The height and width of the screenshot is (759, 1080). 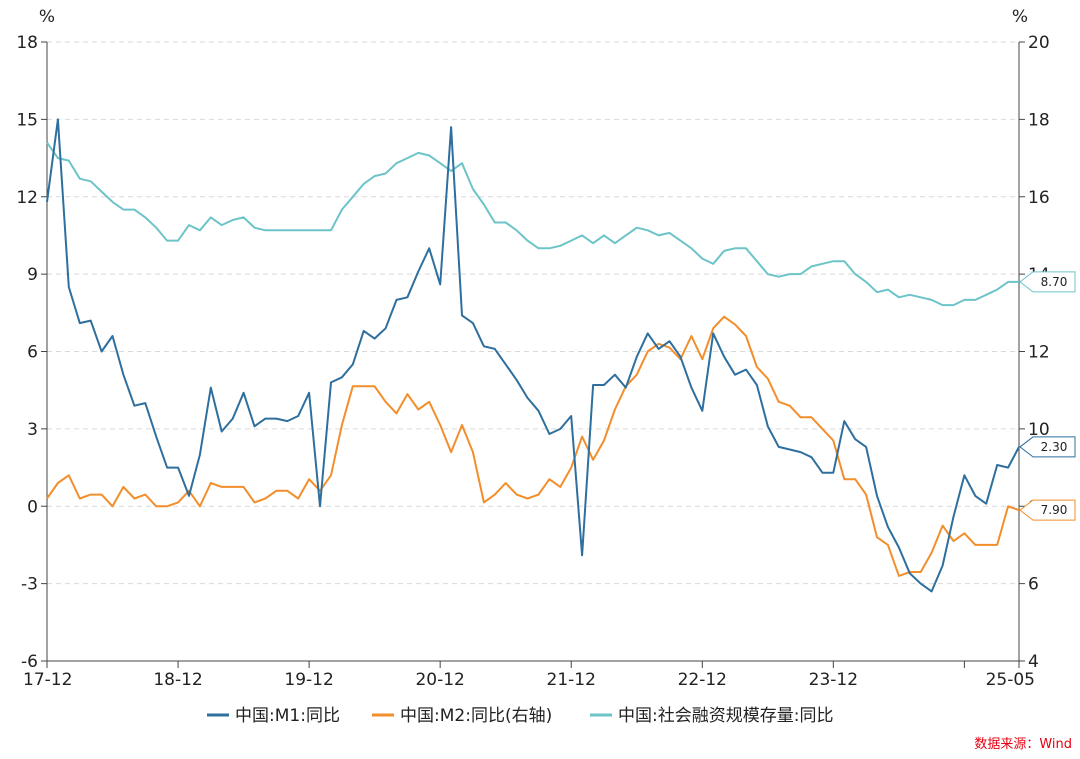 What do you see at coordinates (32, 507) in the screenshot?
I see `left-tick-label: 0` at bounding box center [32, 507].